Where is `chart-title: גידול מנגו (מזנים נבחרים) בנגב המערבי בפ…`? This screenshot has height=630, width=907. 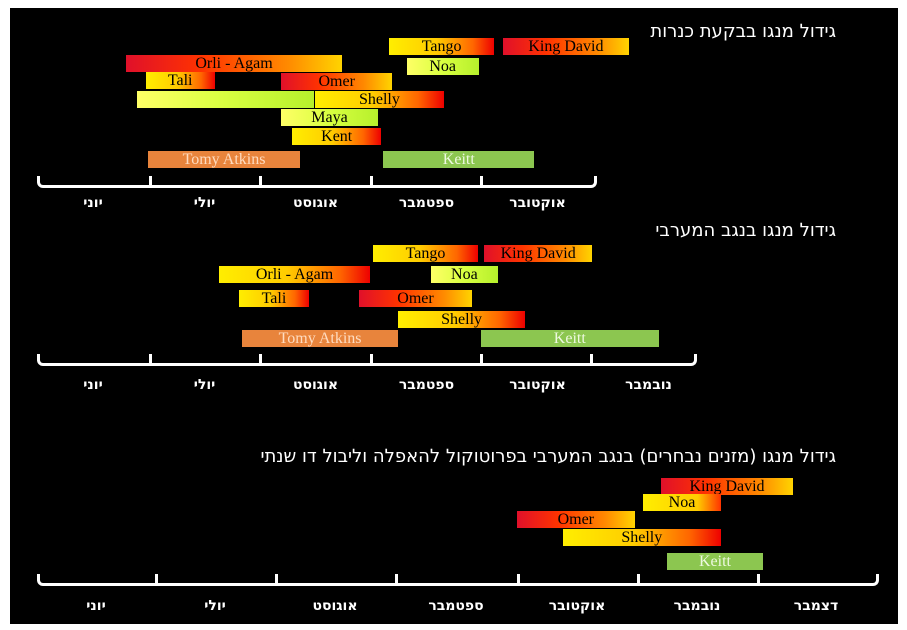
chart-title: גידול מנגו (מזנים נבחרים) בנגב המערבי בפ… is located at coordinates (548, 456).